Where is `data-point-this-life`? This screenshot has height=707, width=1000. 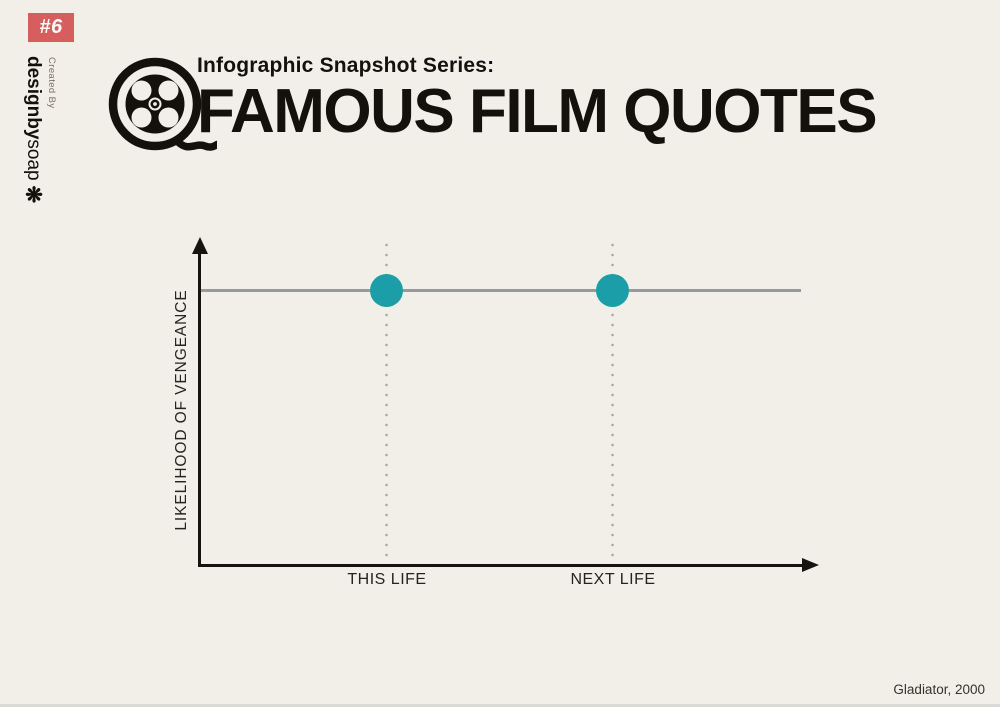
data-point-this-life is located at coordinates (386, 290).